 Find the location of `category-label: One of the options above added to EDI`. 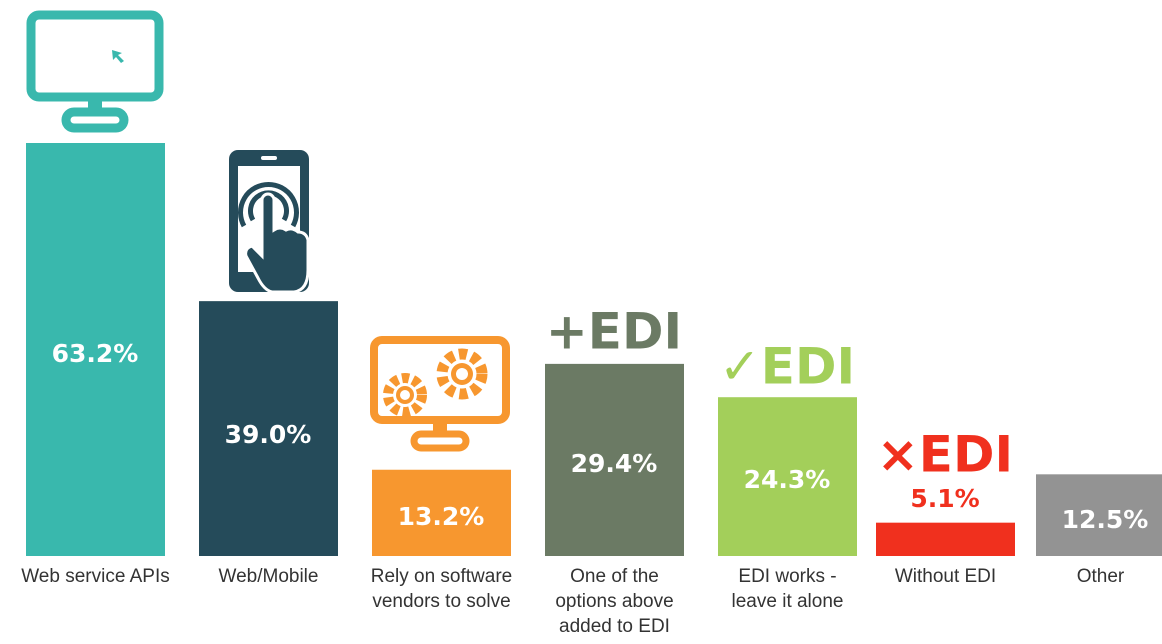

category-label: One of the options above added to EDI is located at coordinates (614, 601).